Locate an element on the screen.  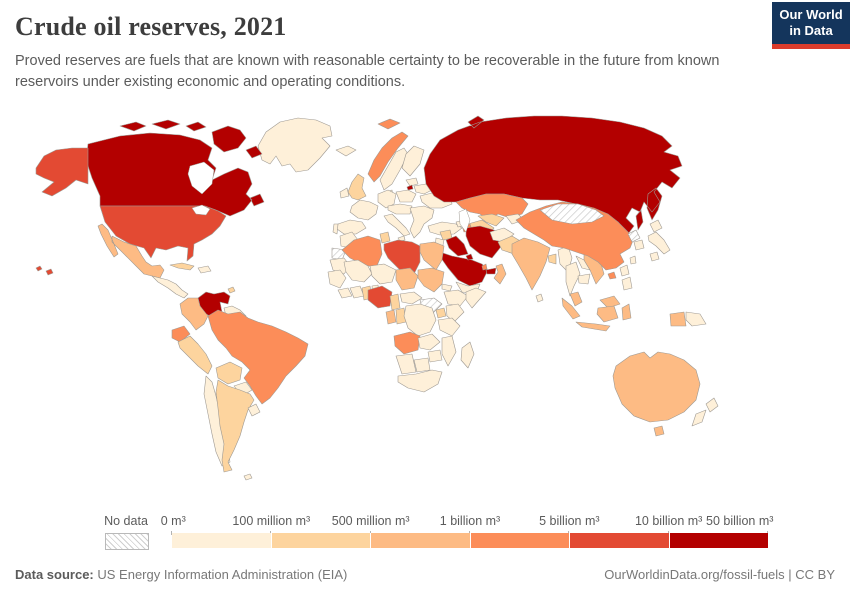
country-democratic-republic-of-congo is located at coordinates (420, 320).